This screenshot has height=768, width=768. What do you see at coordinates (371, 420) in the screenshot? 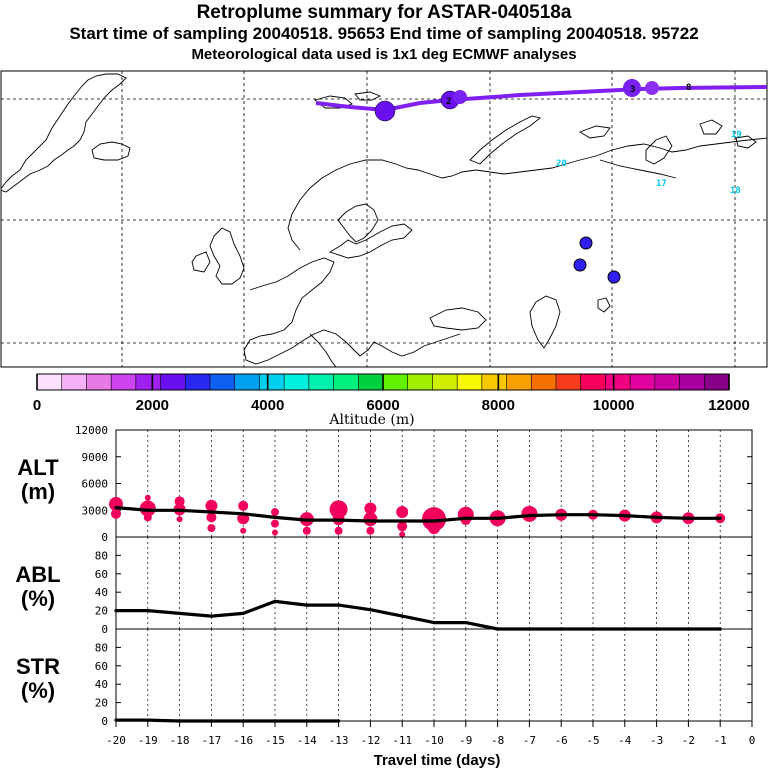
I see `colorbar-title: Altitude (m)` at bounding box center [371, 420].